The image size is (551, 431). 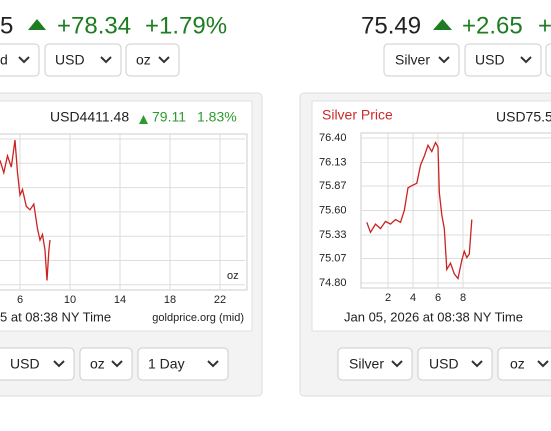 What do you see at coordinates (169, 117) in the screenshot?
I see `gold-header-change: 79.11` at bounding box center [169, 117].